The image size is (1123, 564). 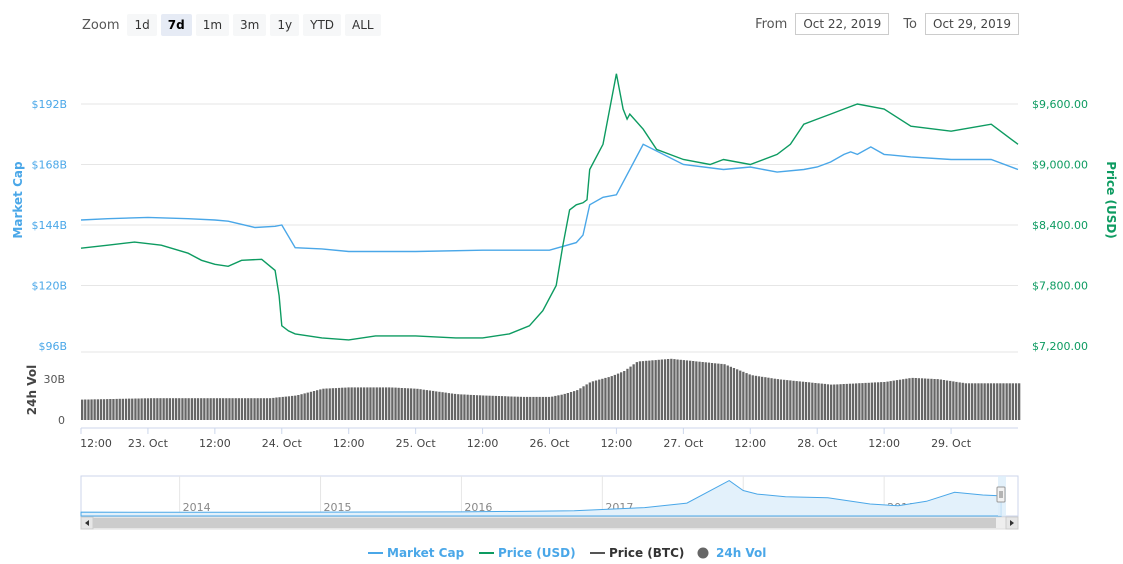 What do you see at coordinates (61, 420) in the screenshot?
I see `volume-tick-label: 0` at bounding box center [61, 420].